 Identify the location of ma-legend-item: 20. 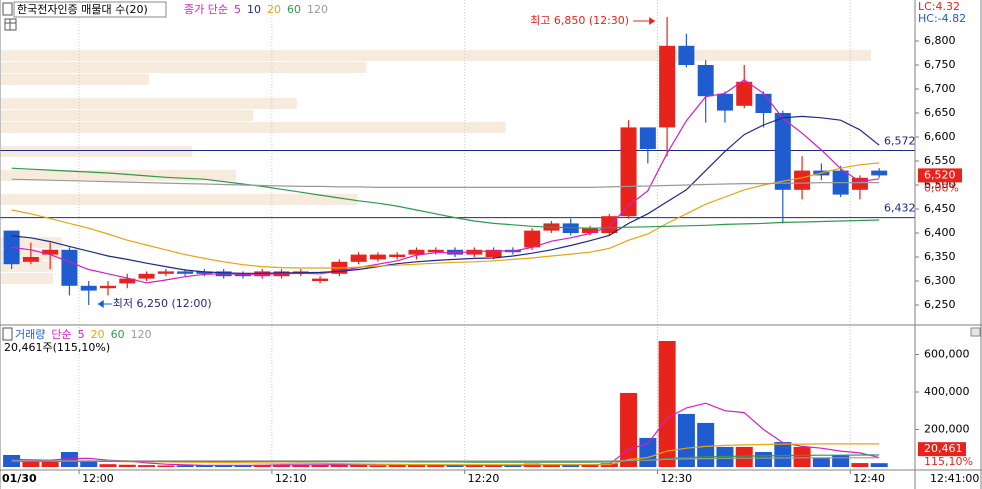
(274, 9).